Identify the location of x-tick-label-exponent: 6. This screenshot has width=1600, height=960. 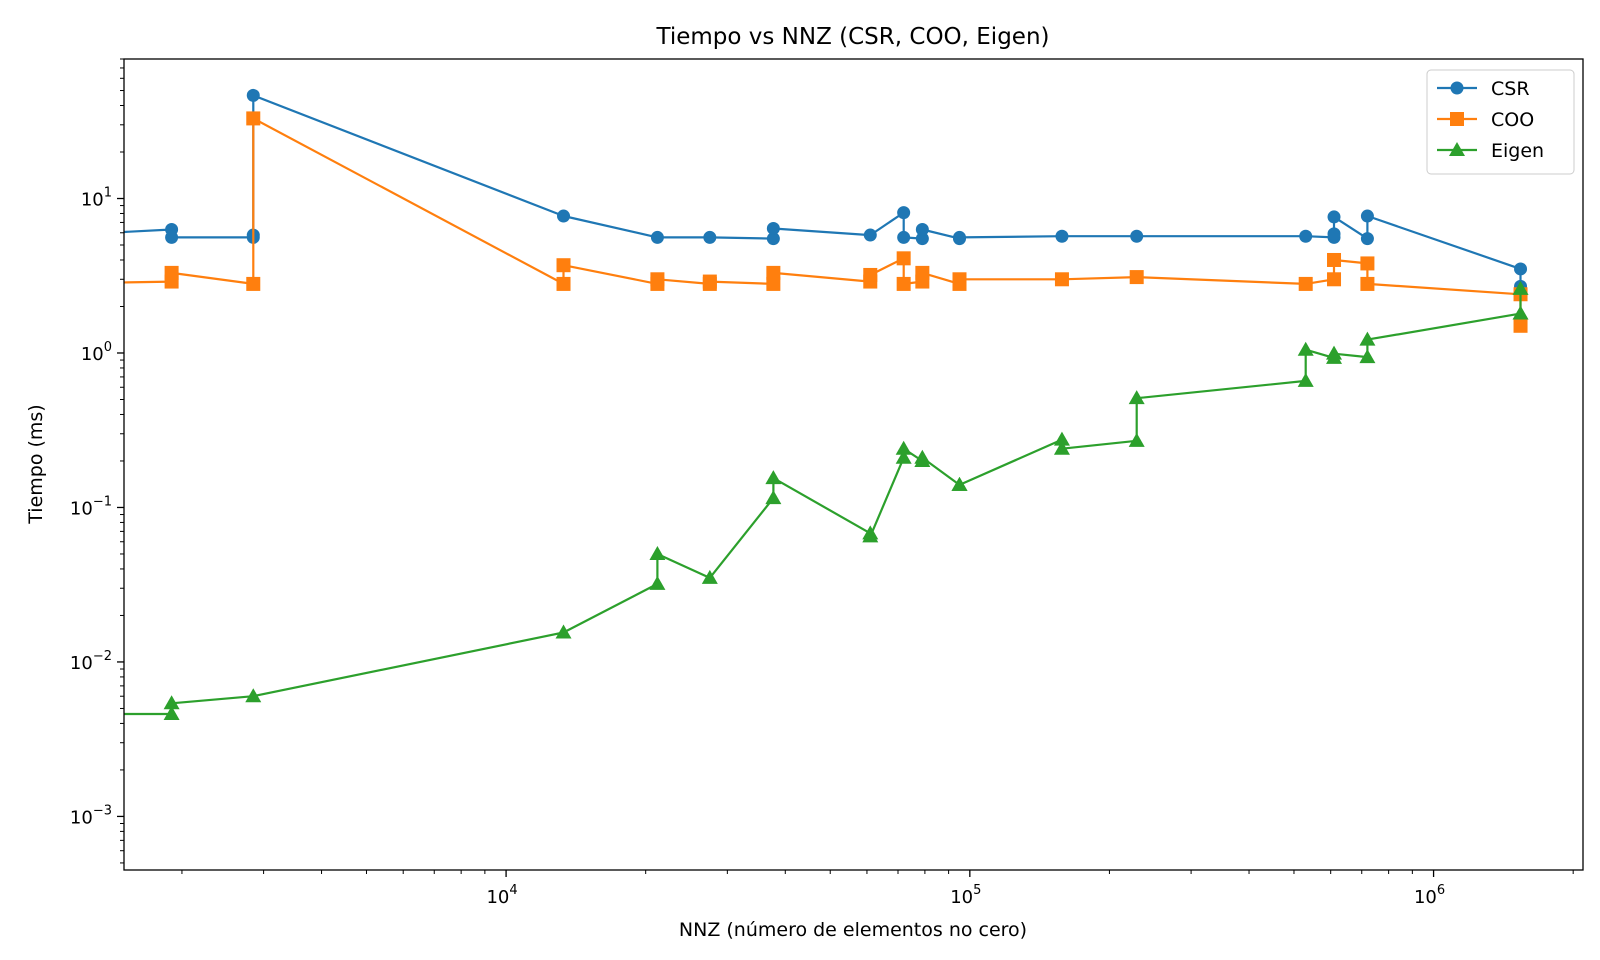
(1441, 890).